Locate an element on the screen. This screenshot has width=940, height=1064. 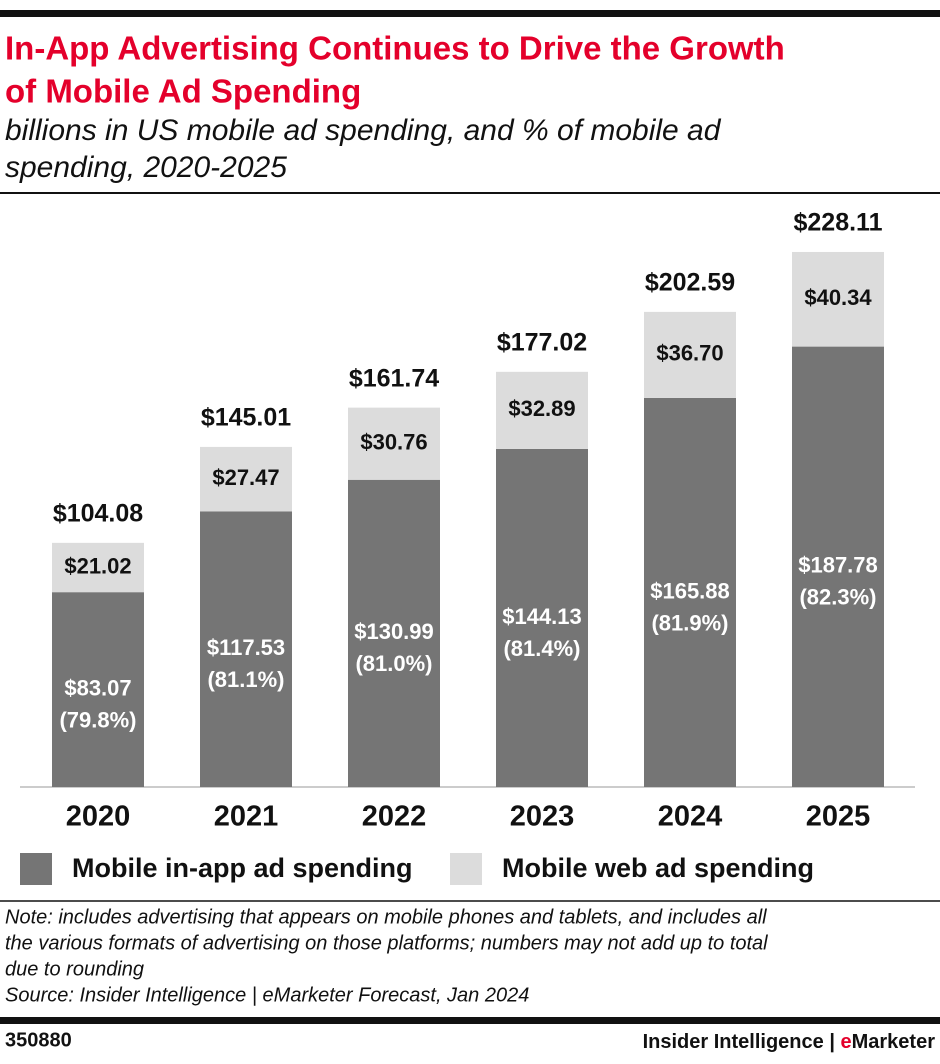
total-label: $145.01 is located at coordinates (246, 418).